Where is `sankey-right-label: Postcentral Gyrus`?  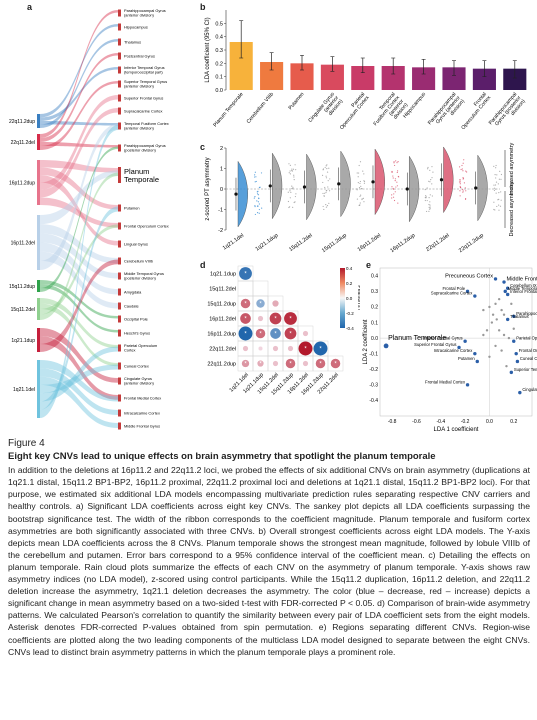
sankey-right-label: Postcentral Gyrus is located at coordinates (139, 56).